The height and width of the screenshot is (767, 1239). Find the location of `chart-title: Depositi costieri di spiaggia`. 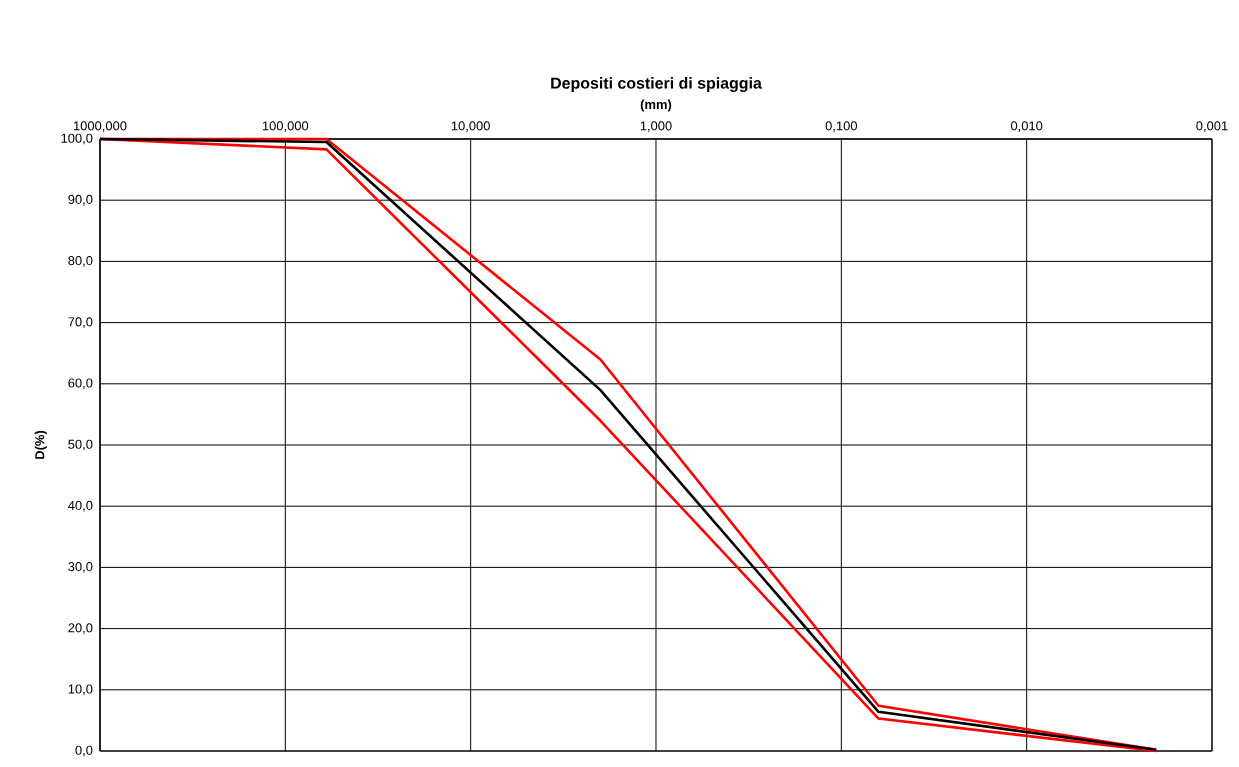

chart-title: Depositi costieri di spiaggia is located at coordinates (656, 84).